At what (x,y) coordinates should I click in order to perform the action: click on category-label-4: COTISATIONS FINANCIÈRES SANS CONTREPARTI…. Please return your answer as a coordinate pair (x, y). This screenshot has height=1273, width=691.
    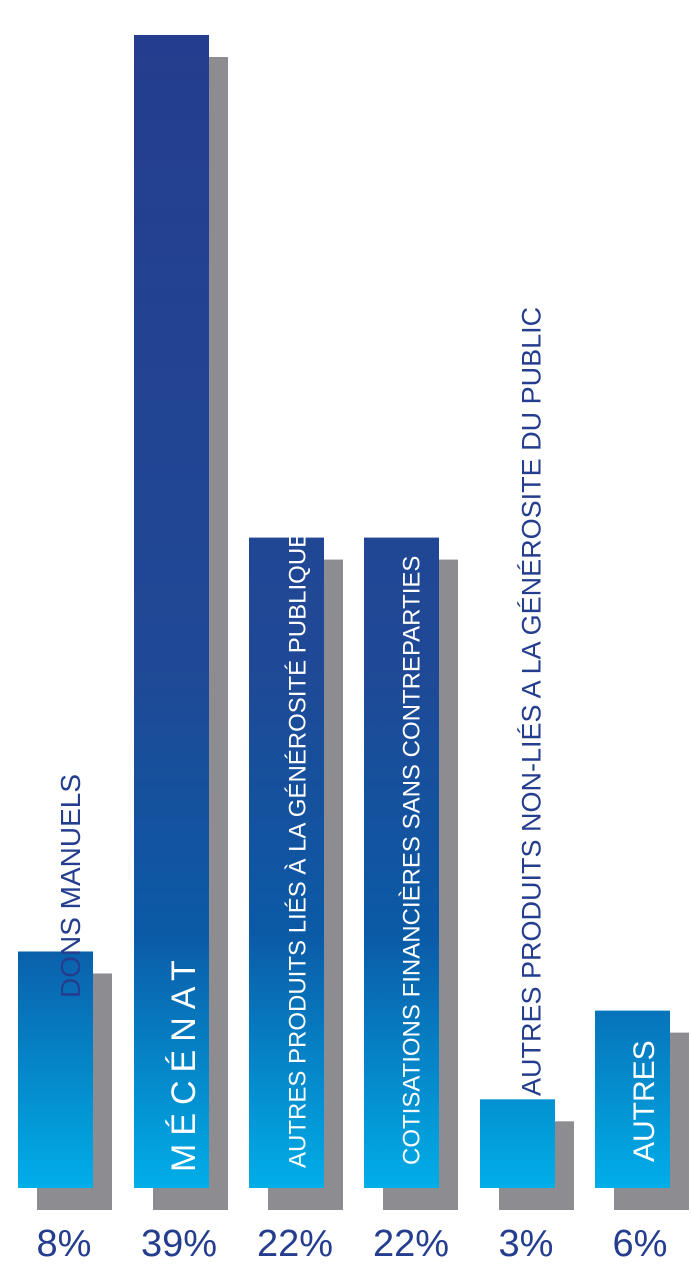
    Looking at the image, I should click on (412, 860).